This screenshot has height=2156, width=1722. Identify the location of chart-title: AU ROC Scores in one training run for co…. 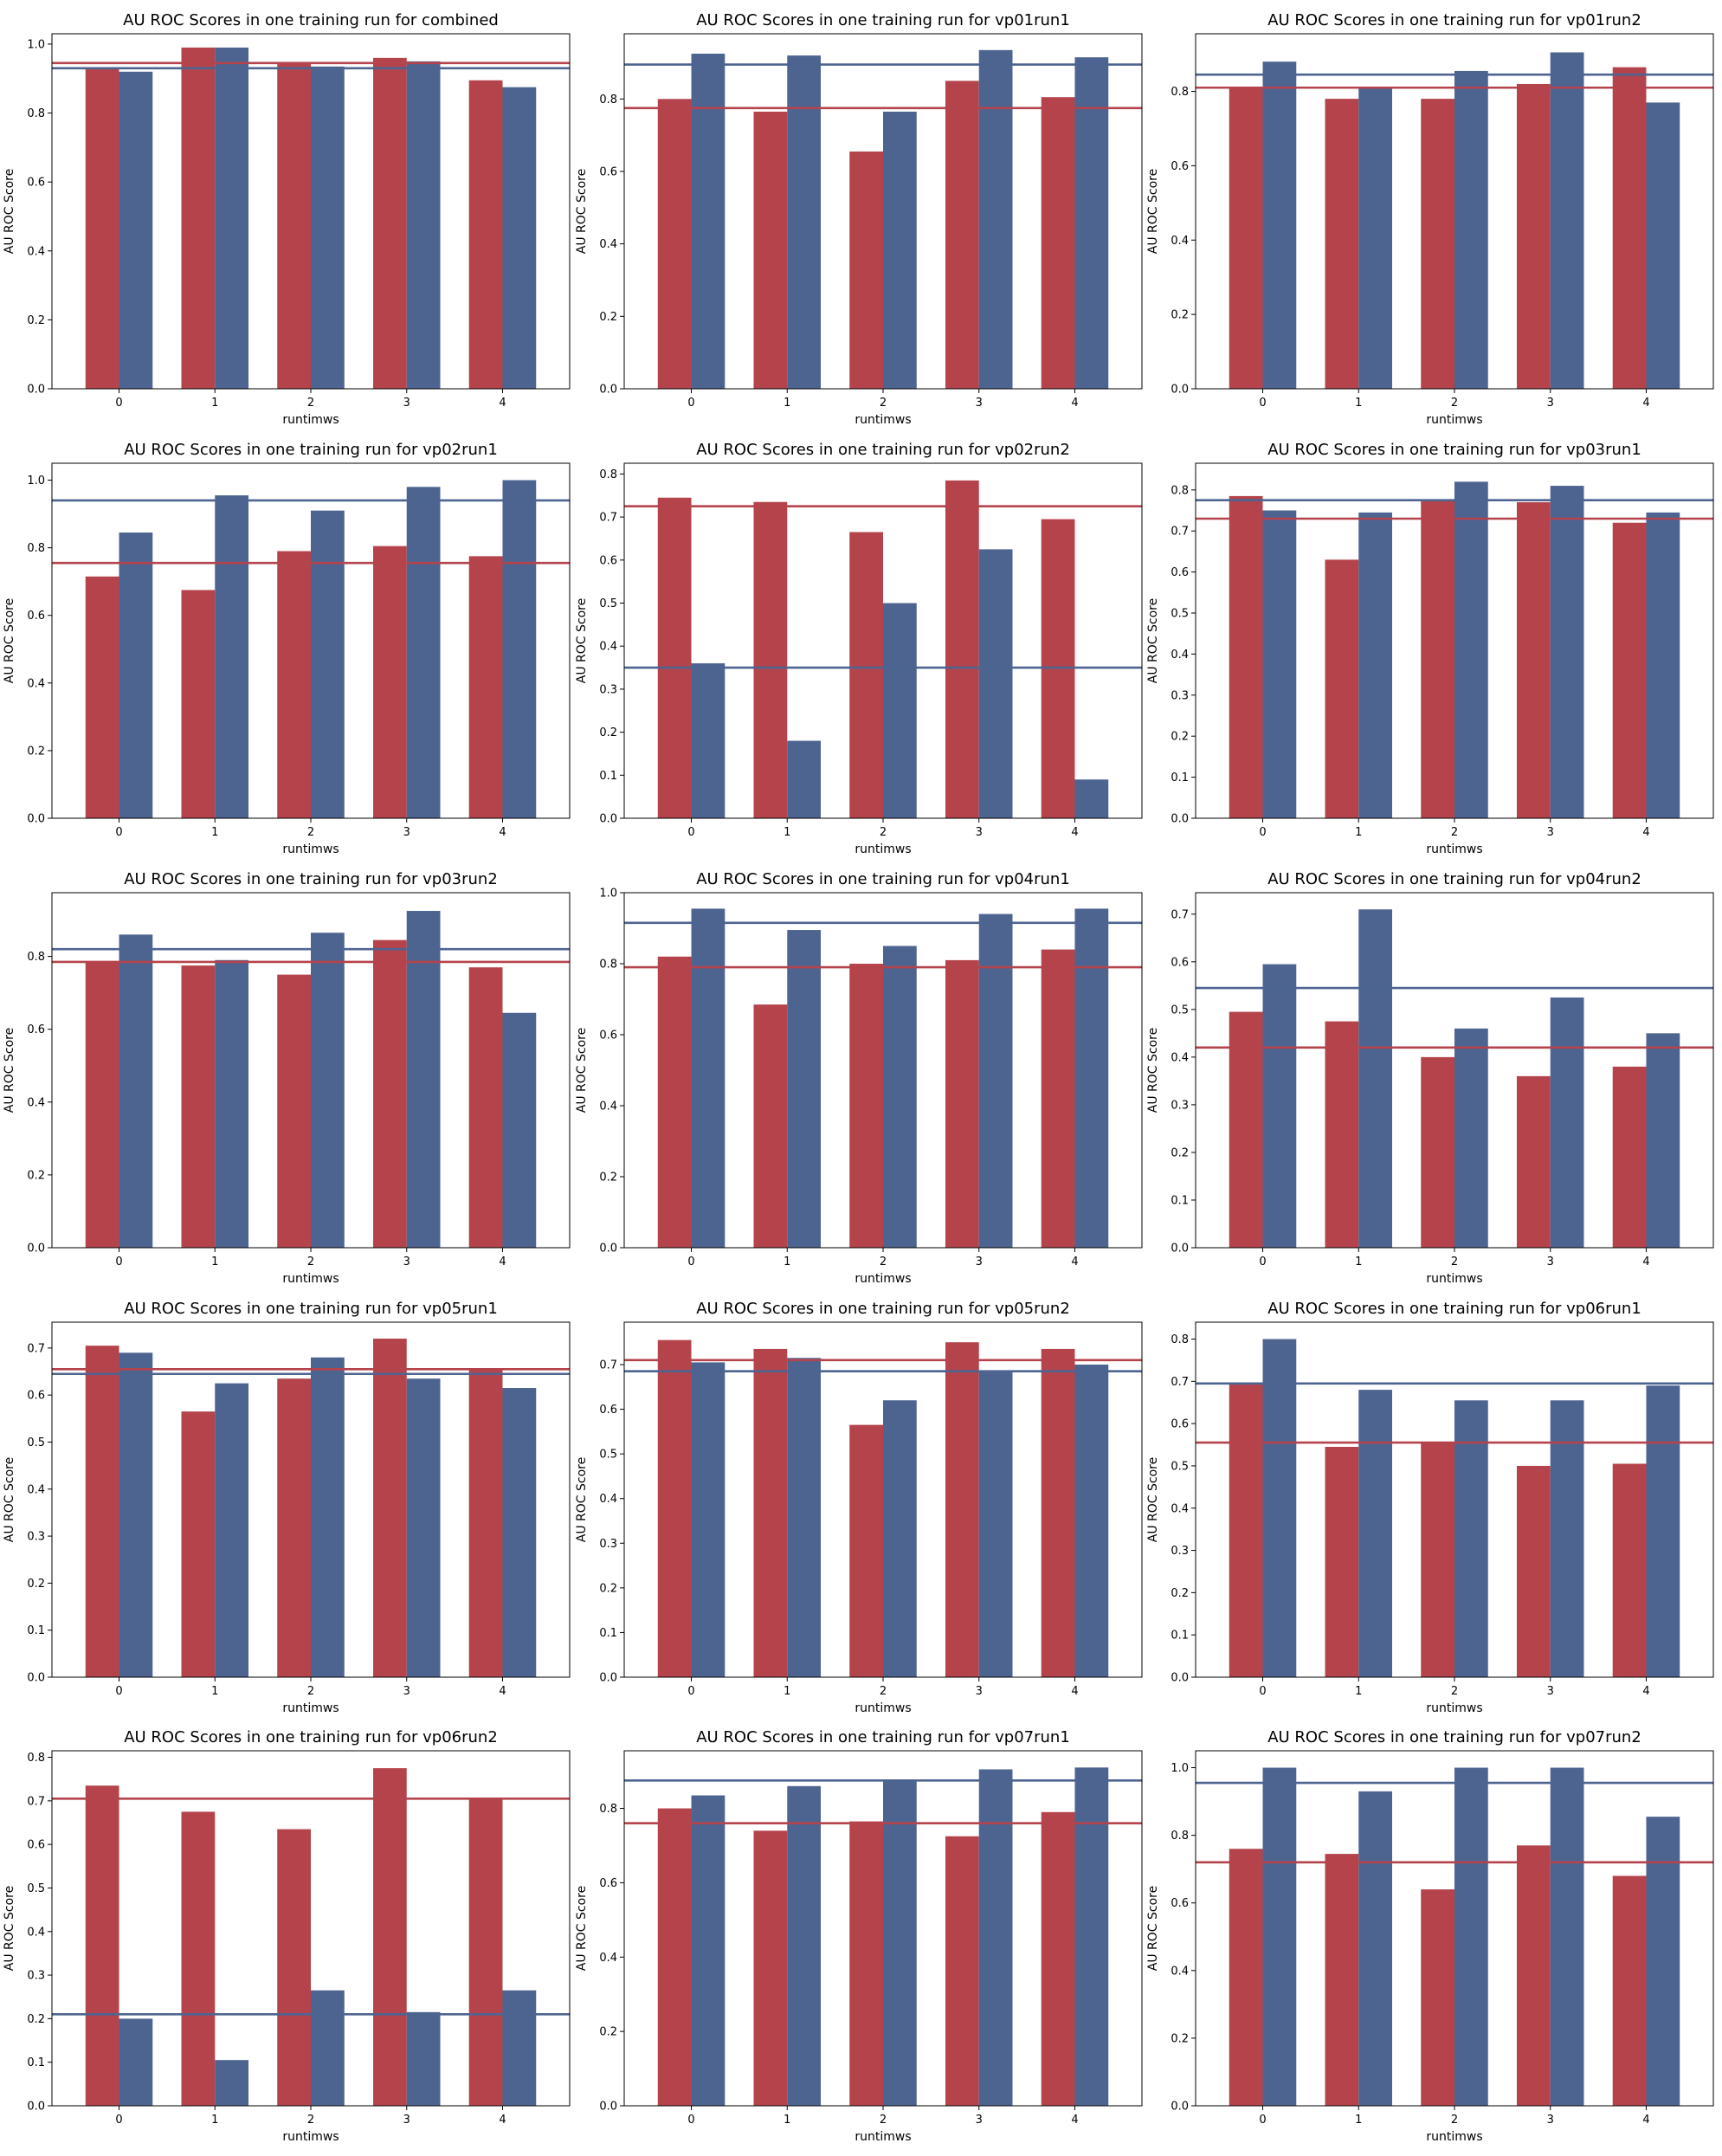
(311, 20).